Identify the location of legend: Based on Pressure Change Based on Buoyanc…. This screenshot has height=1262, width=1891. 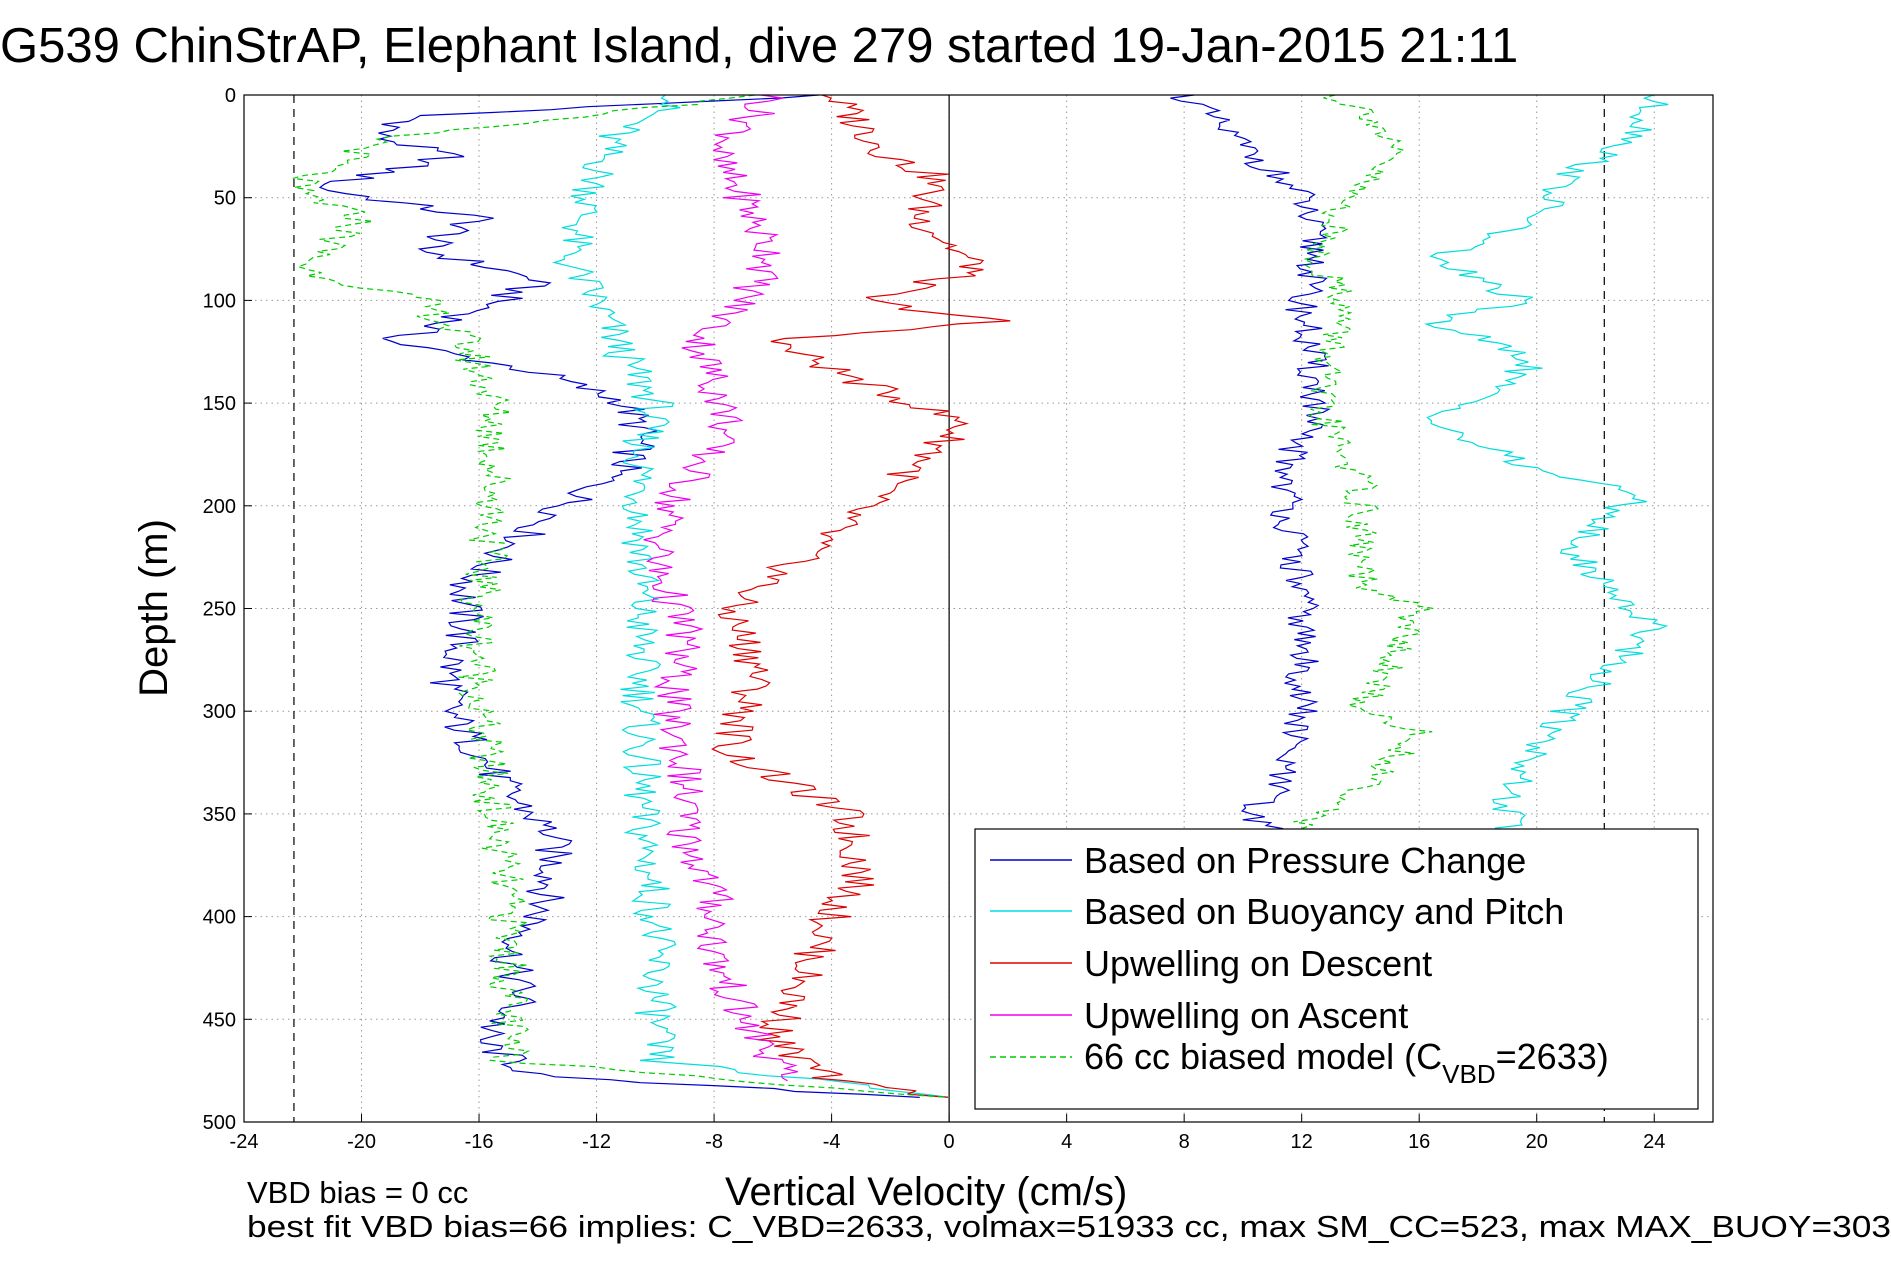
(1336, 969).